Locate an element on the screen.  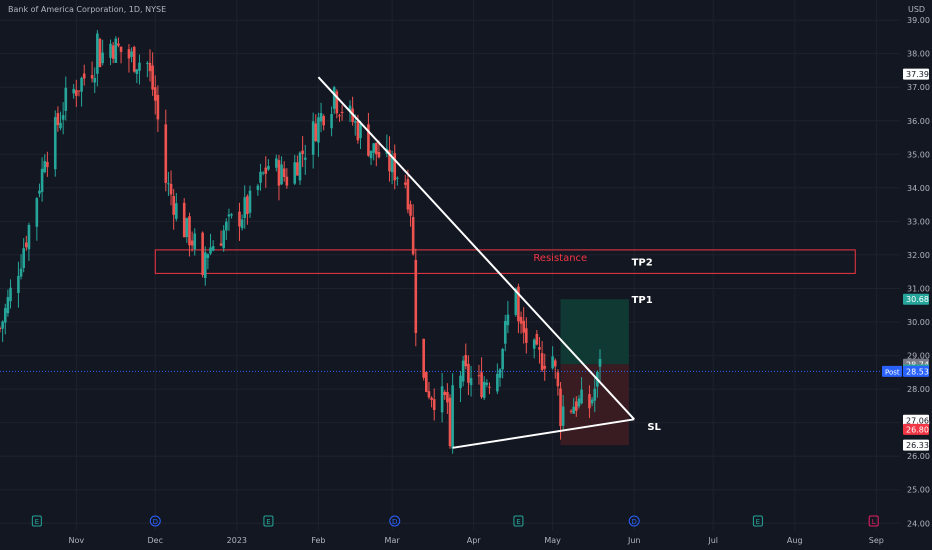
x-tick-label: 2023 is located at coordinates (237, 540).